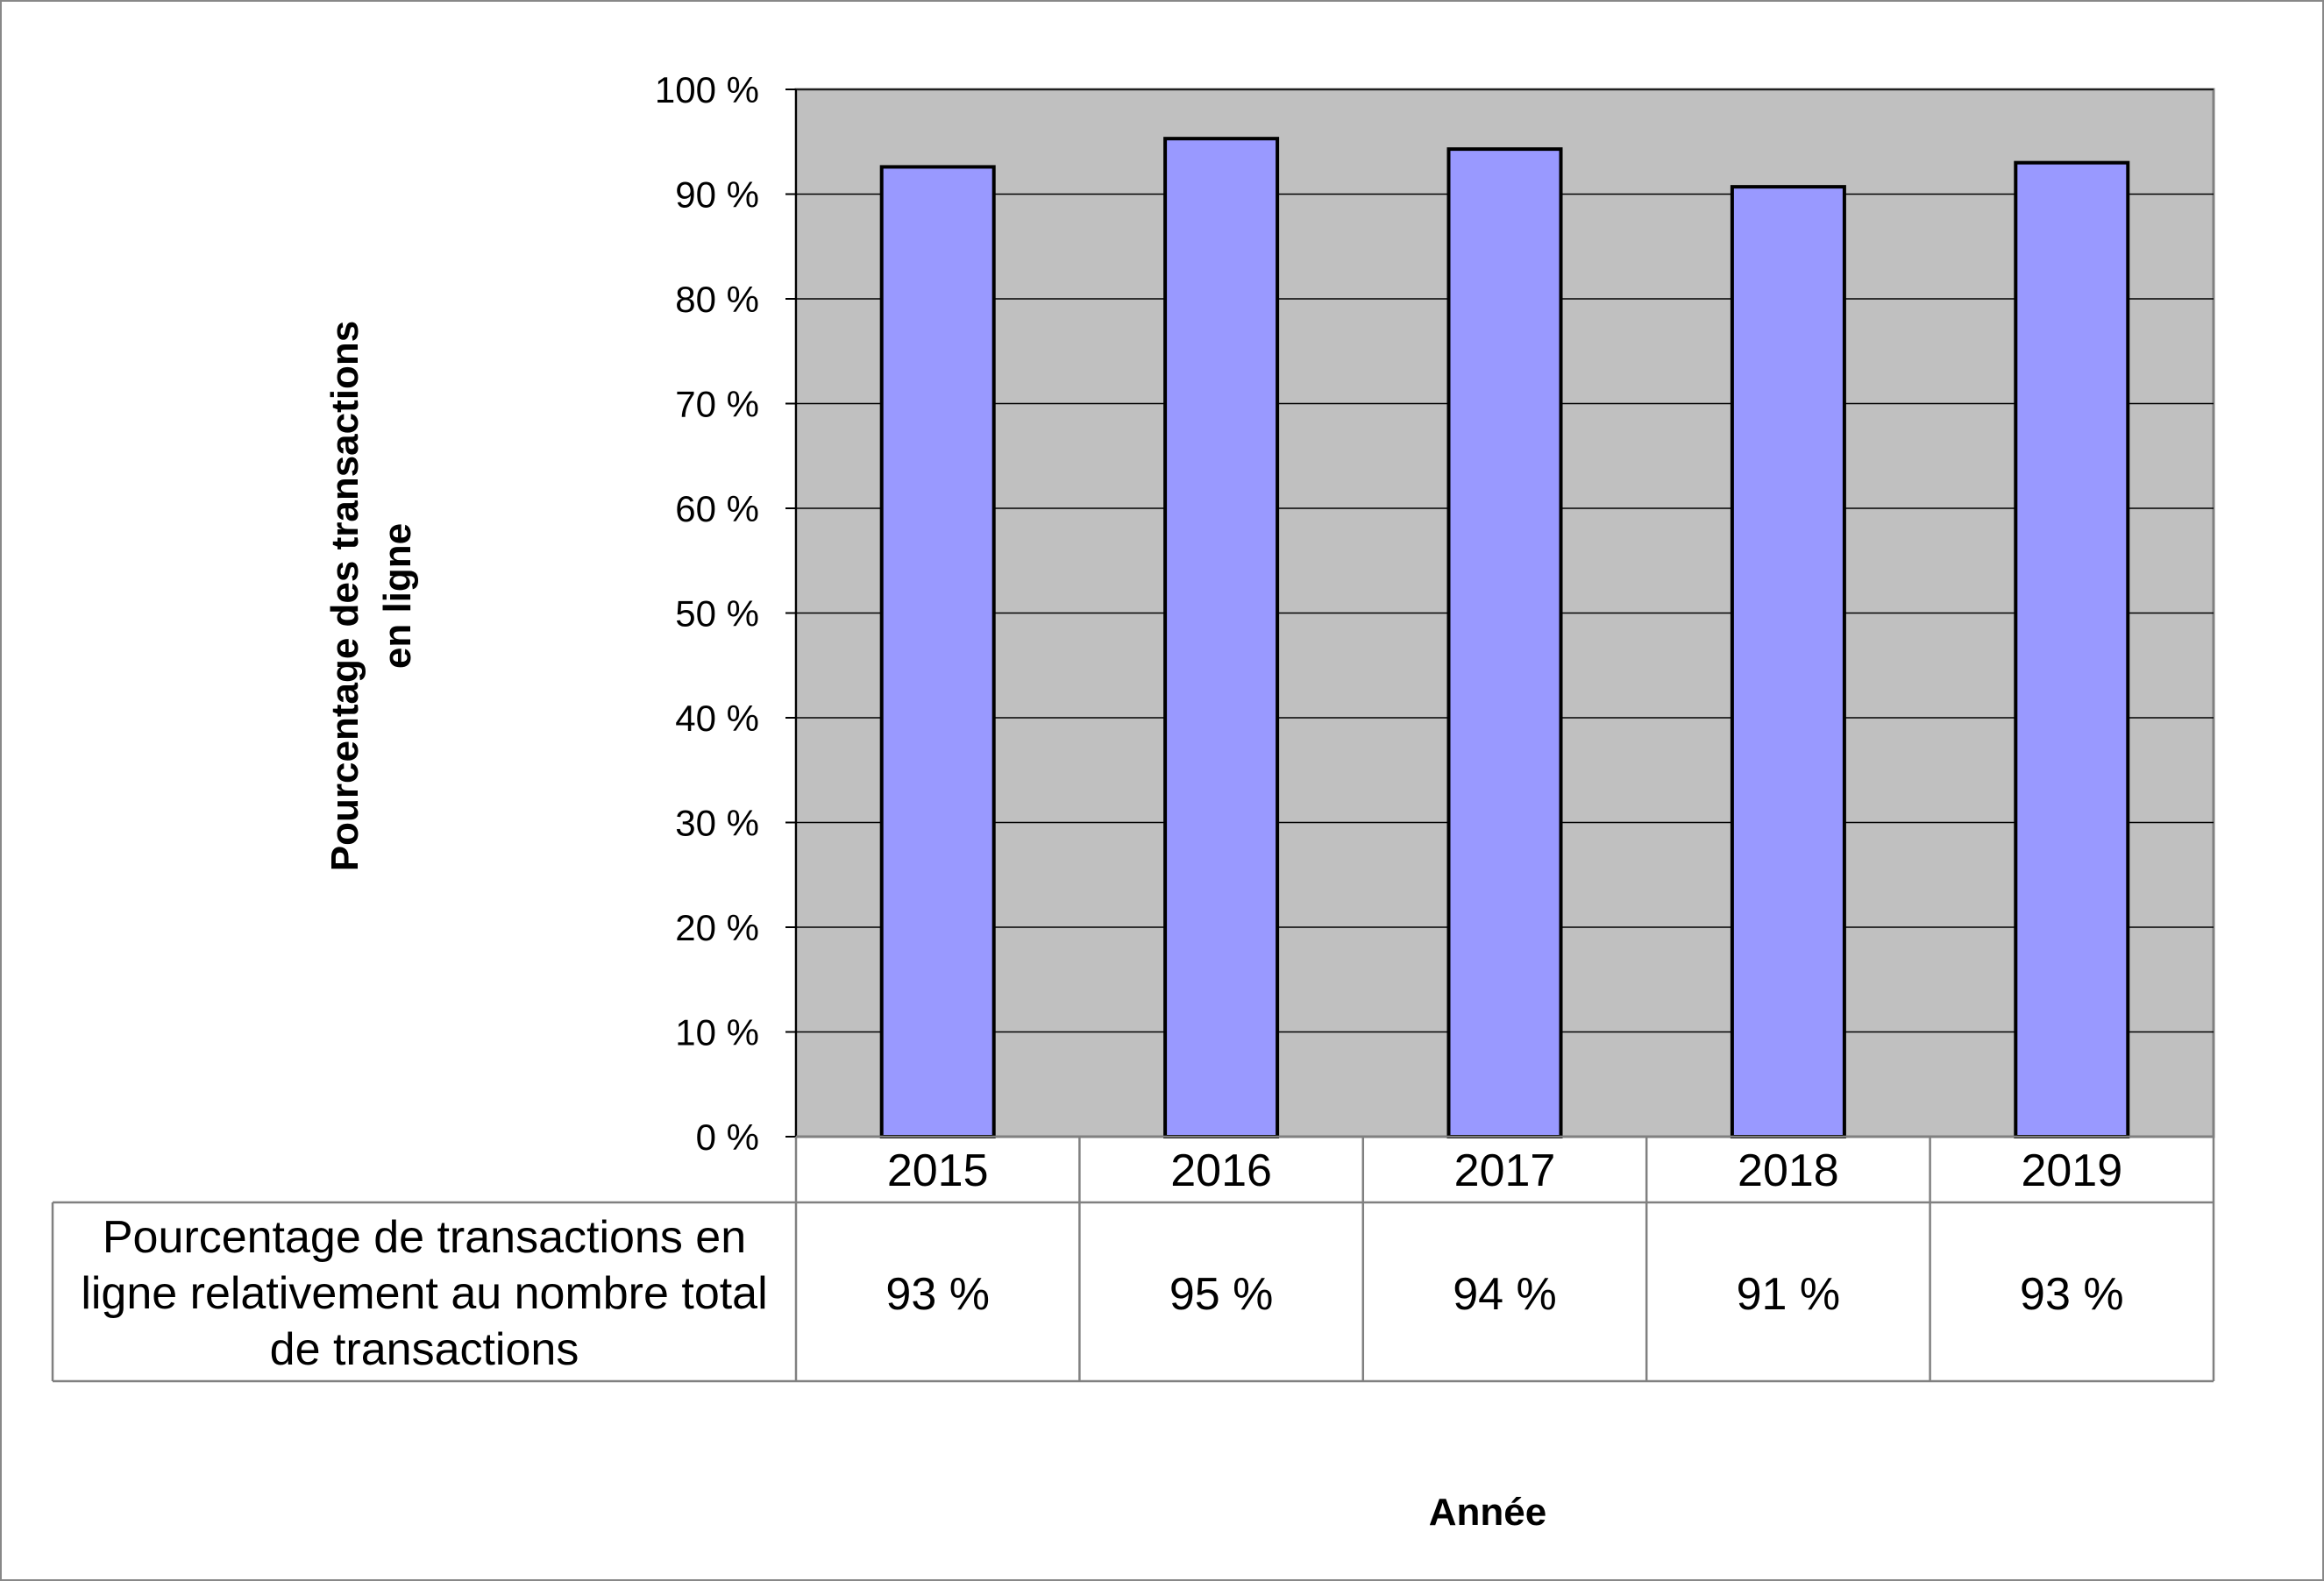 This screenshot has height=1581, width=2324. What do you see at coordinates (717, 928) in the screenshot?
I see `y-tick-label: 20 %` at bounding box center [717, 928].